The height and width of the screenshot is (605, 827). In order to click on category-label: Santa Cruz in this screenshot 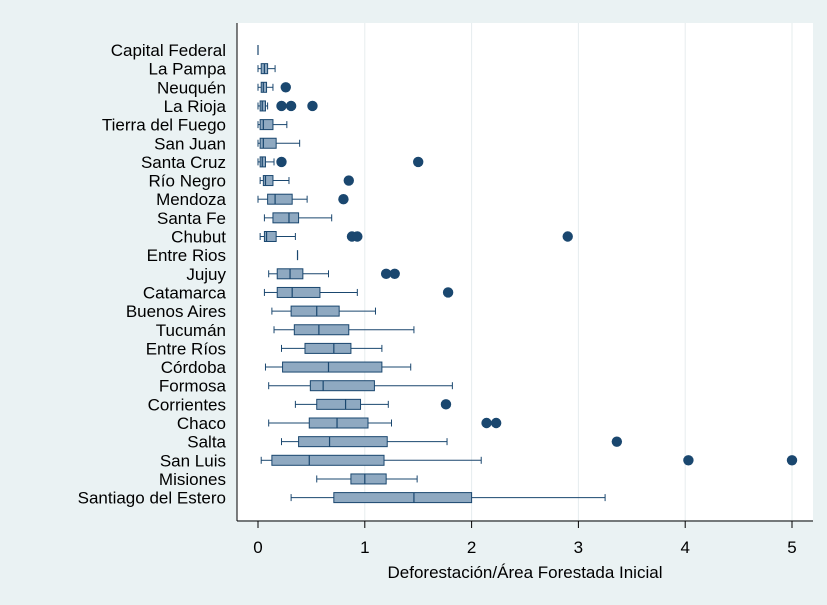, I will do `click(183, 162)`.